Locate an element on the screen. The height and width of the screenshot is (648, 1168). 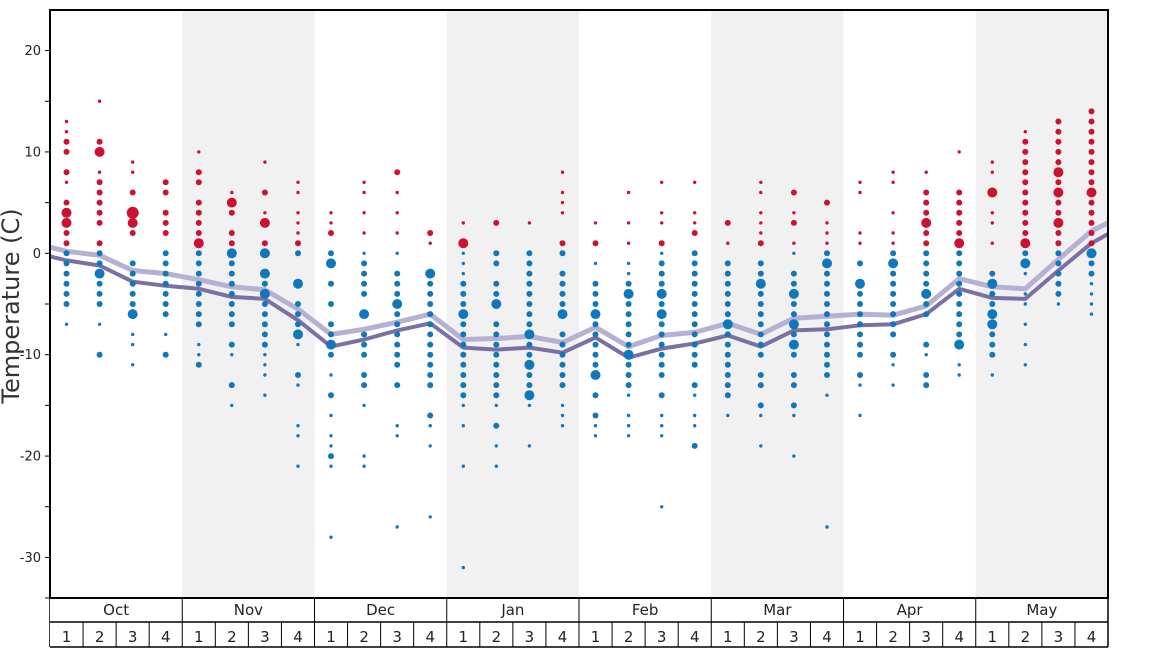
week-label: 3 is located at coordinates (133, 637).